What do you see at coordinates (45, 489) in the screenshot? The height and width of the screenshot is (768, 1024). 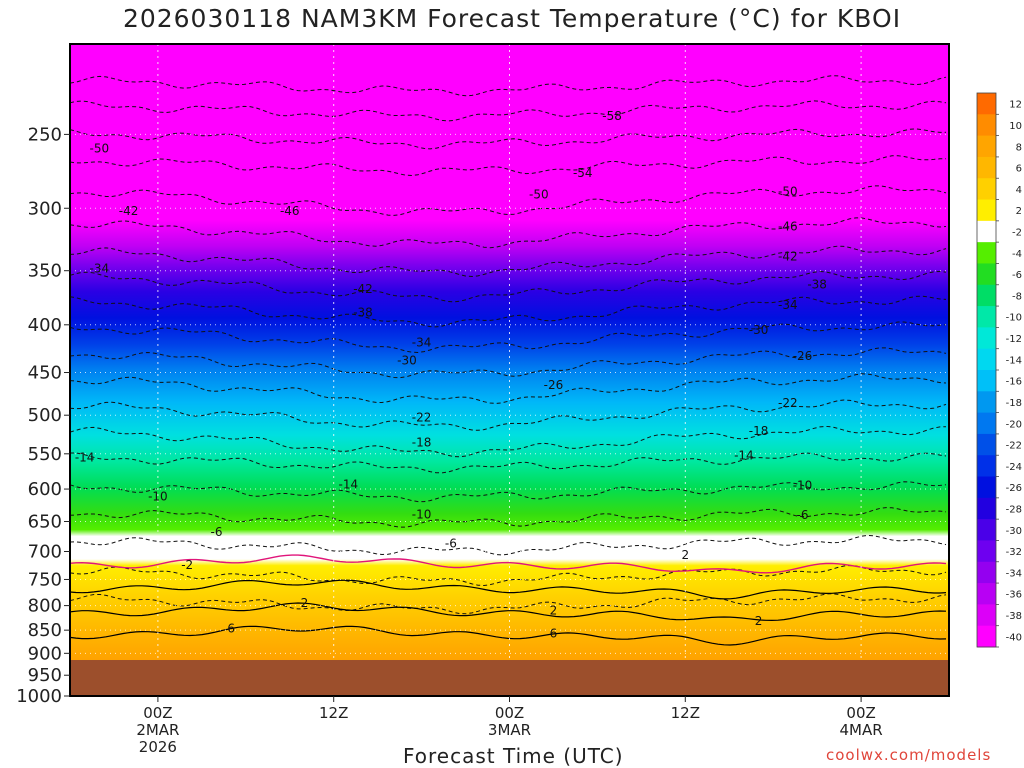 I see `y-tick-label: 600` at bounding box center [45, 489].